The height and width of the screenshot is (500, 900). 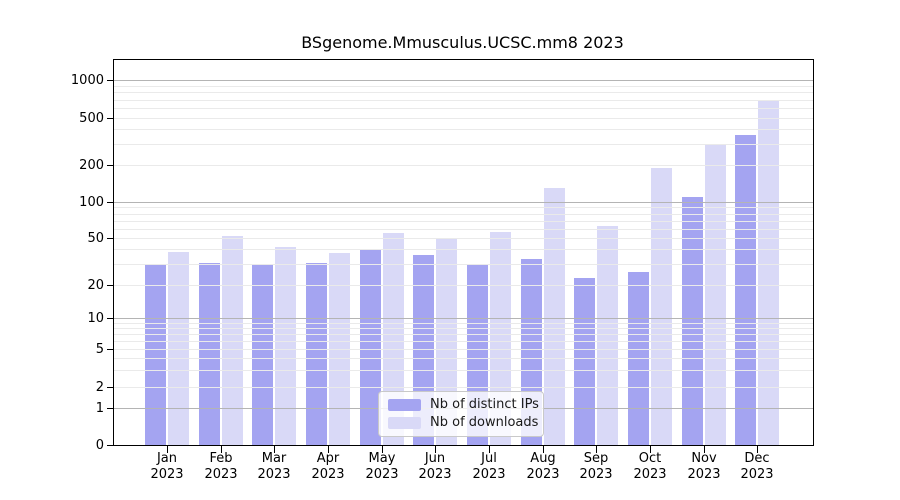 What do you see at coordinates (209, 354) in the screenshot?
I see `bar-distinct-ips-feb` at bounding box center [209, 354].